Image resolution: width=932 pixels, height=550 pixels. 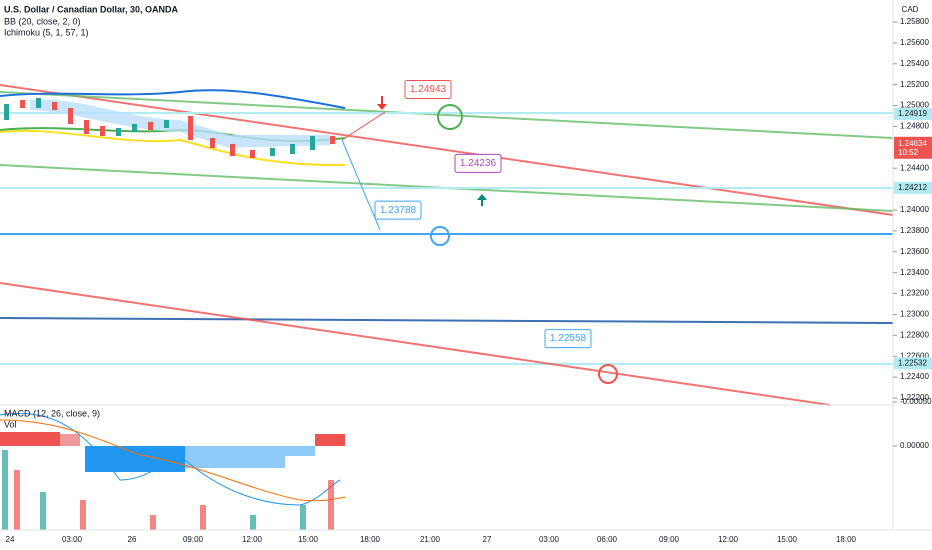 I want to click on currency: CAD, so click(x=910, y=9).